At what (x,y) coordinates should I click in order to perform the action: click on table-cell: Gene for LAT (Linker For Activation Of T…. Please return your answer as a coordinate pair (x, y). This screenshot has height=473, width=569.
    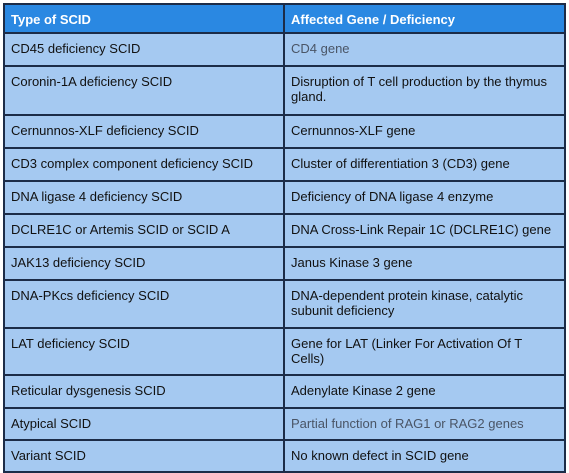
    Looking at the image, I should click on (424, 351).